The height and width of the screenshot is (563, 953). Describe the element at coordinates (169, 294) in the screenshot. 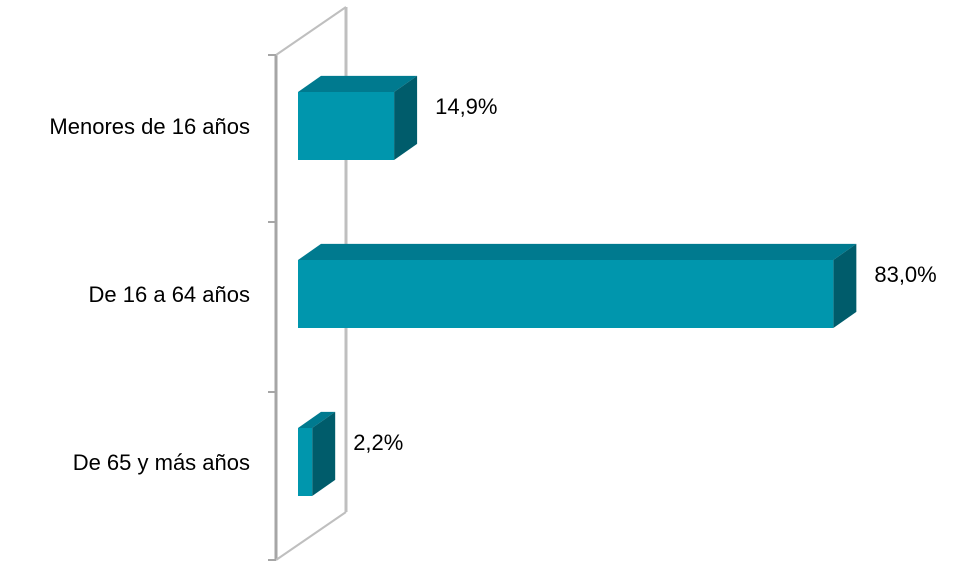

I see `category-label-16-64: De 16 a 64 años` at that location.